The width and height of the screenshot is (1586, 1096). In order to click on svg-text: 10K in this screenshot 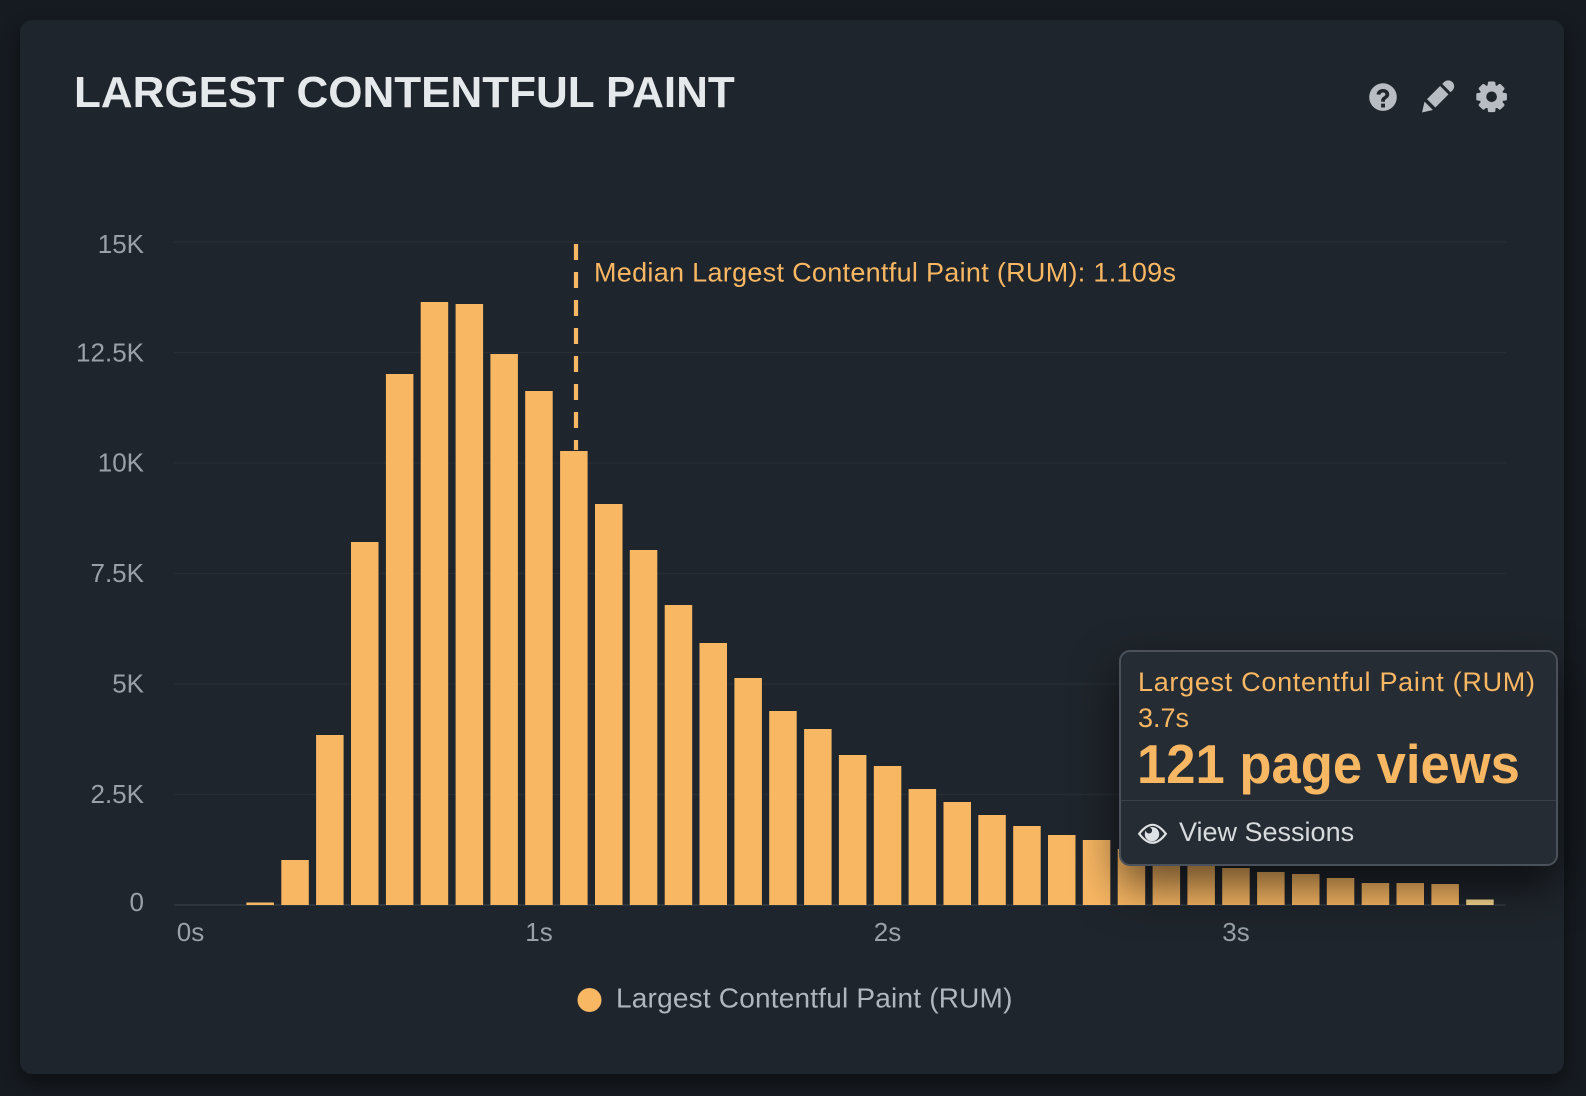, I will do `click(121, 463)`.